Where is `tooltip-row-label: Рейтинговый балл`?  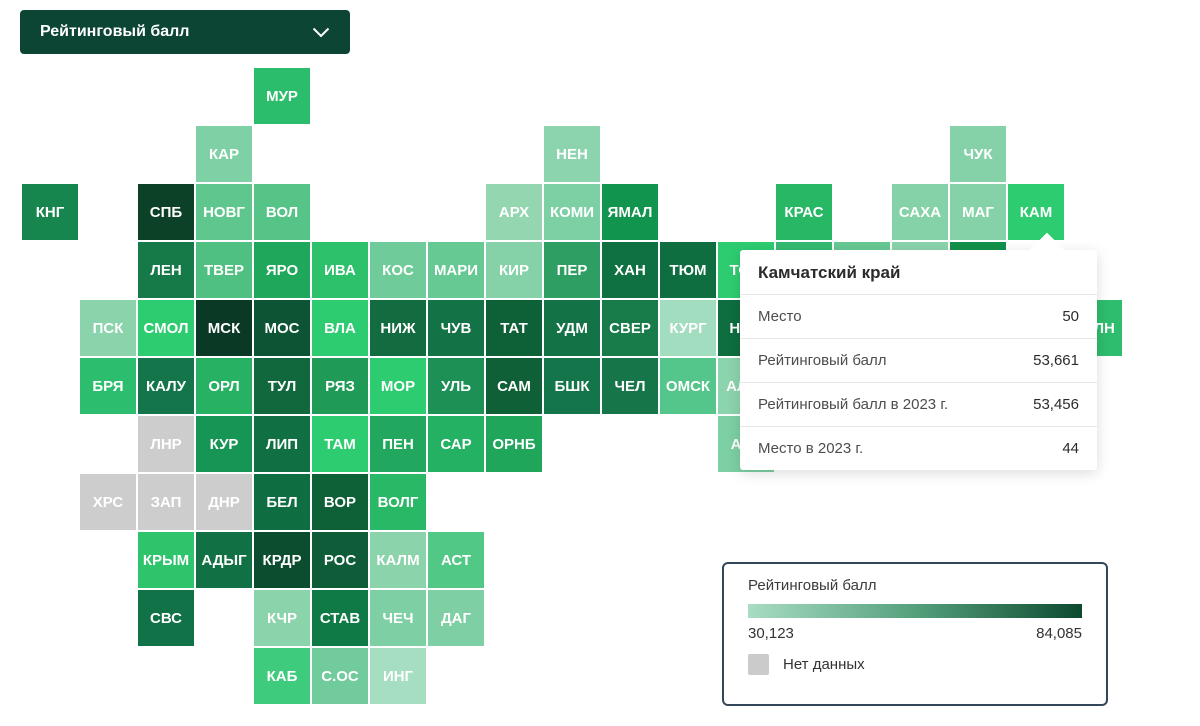
tooltip-row-label: Рейтинговый балл is located at coordinates (822, 360).